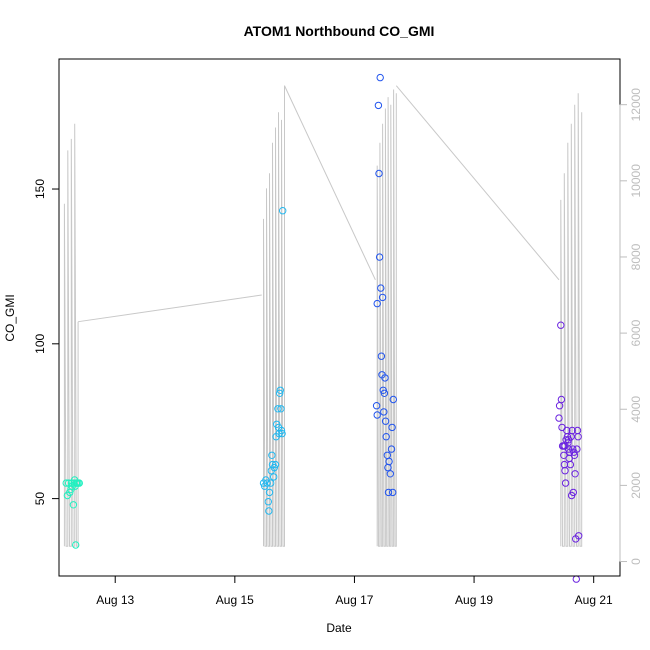 This screenshot has height=650, width=650. I want to click on y2-tick-label: 8000, so click(636, 256).